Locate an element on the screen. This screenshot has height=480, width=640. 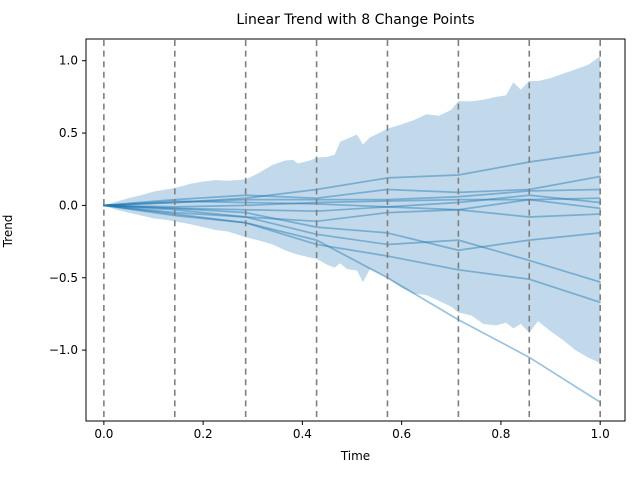
x-tick-label: 0.0 is located at coordinates (103, 434).